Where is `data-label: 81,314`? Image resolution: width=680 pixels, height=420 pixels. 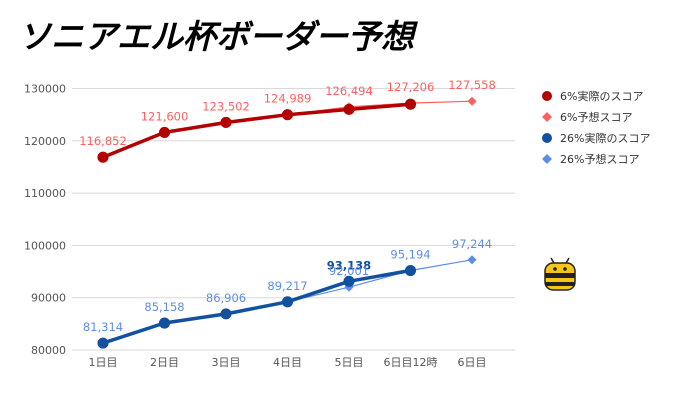
data-label: 81,314 is located at coordinates (103, 327).